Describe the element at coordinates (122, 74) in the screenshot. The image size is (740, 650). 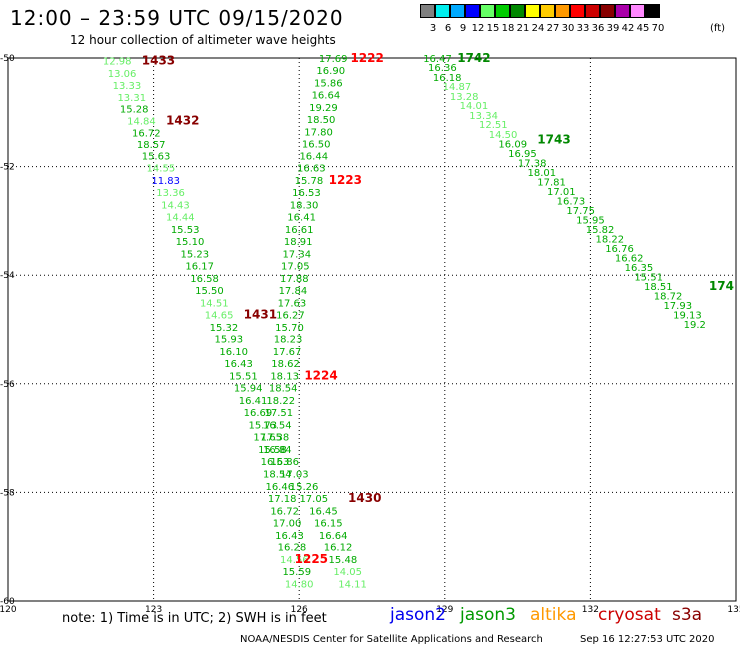
I see `wave-height-value: 13.06` at that location.